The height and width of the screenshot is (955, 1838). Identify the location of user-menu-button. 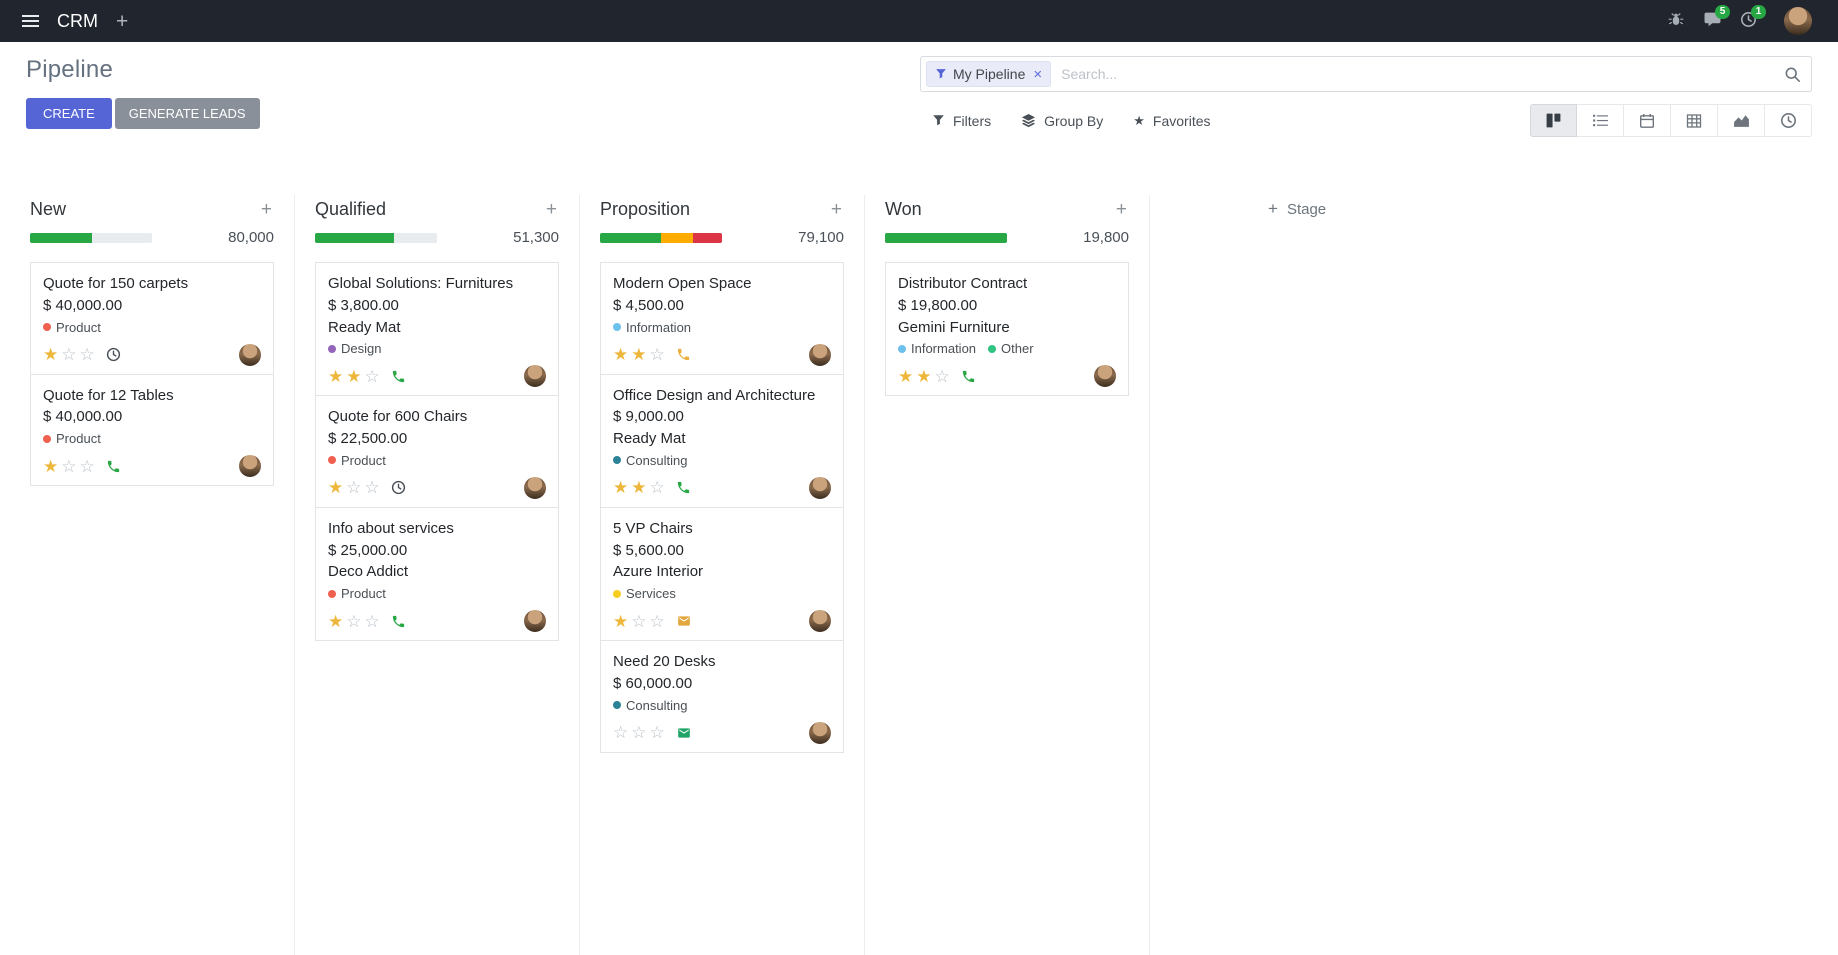
(1796, 21).